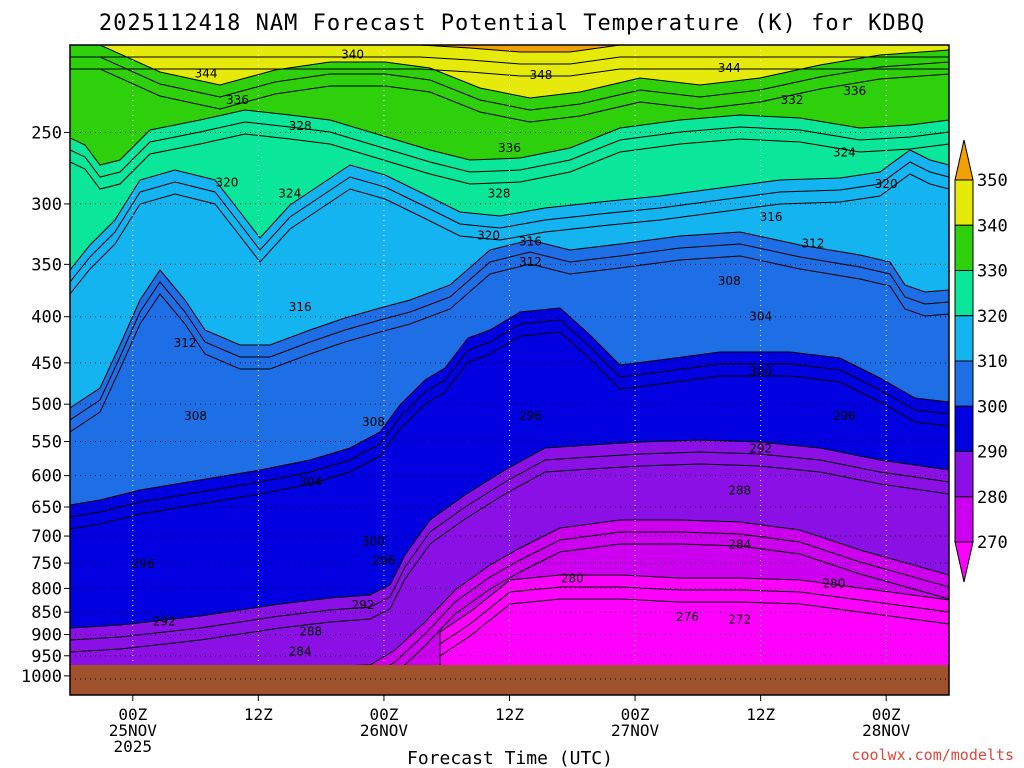 This screenshot has height=768, width=1024. What do you see at coordinates (46, 657) in the screenshot?
I see `y-tick-label: 950` at bounding box center [46, 657].